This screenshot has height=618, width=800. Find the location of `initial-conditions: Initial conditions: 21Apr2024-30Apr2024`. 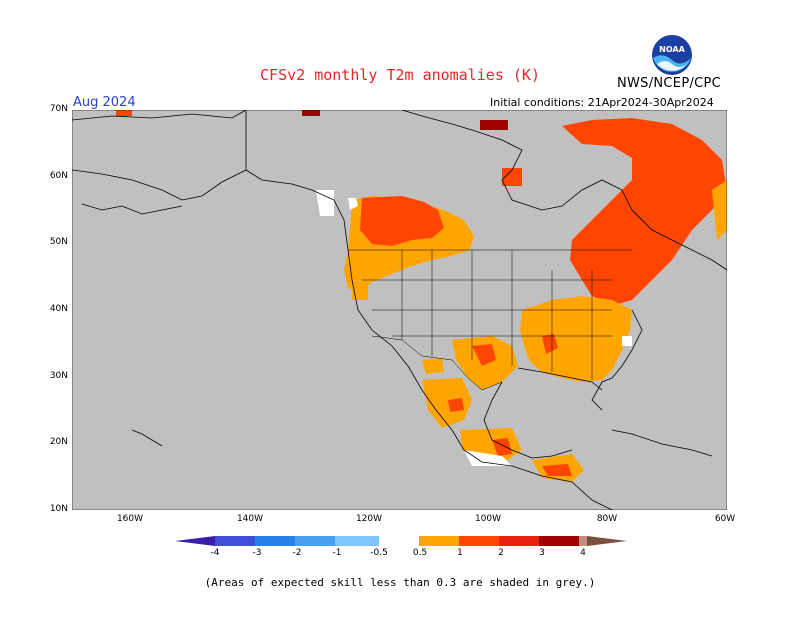

initial-conditions: Initial conditions: 21Apr2024-30Apr2024 is located at coordinates (602, 102).